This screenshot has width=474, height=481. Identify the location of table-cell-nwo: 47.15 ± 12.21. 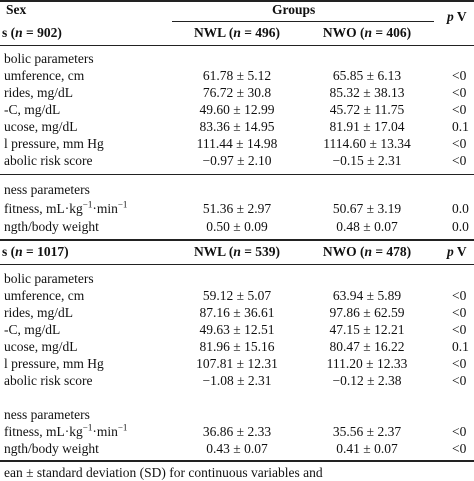
(367, 329).